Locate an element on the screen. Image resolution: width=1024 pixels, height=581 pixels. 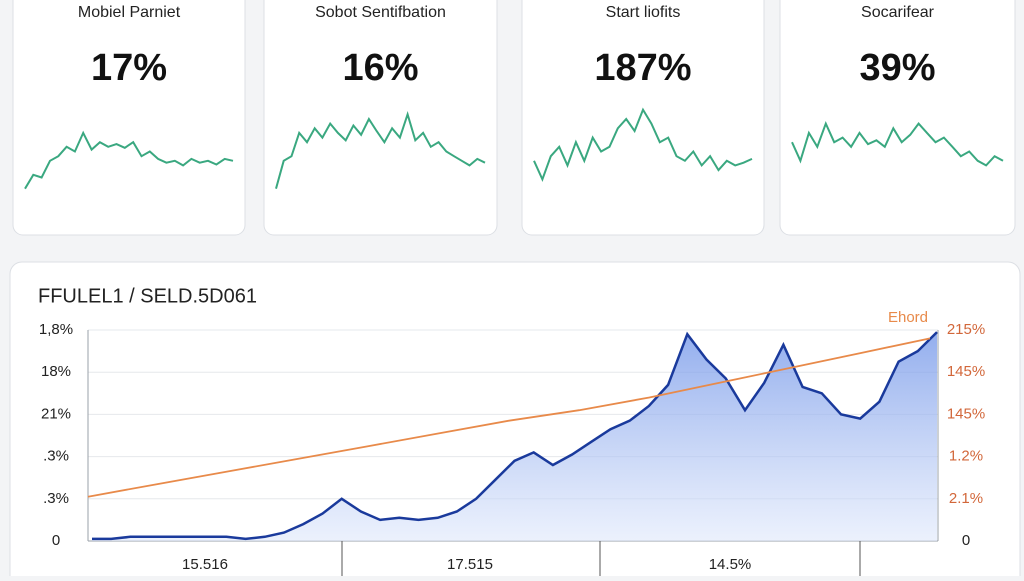
y2-tick-label: 2.1% is located at coordinates (966, 498).